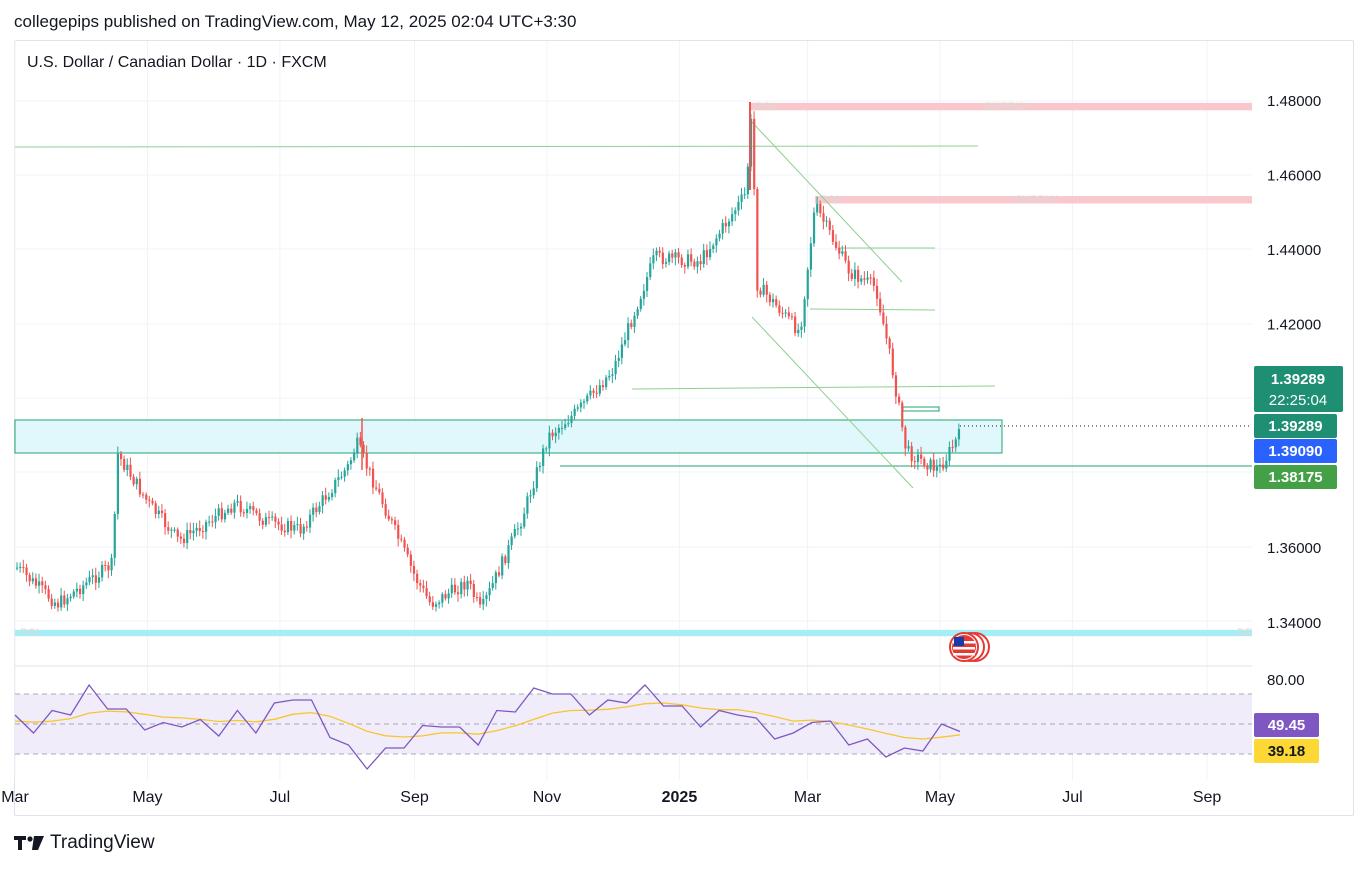 The height and width of the screenshot is (869, 1367). What do you see at coordinates (964, 647) in the screenshot?
I see `us-flag-icon` at bounding box center [964, 647].